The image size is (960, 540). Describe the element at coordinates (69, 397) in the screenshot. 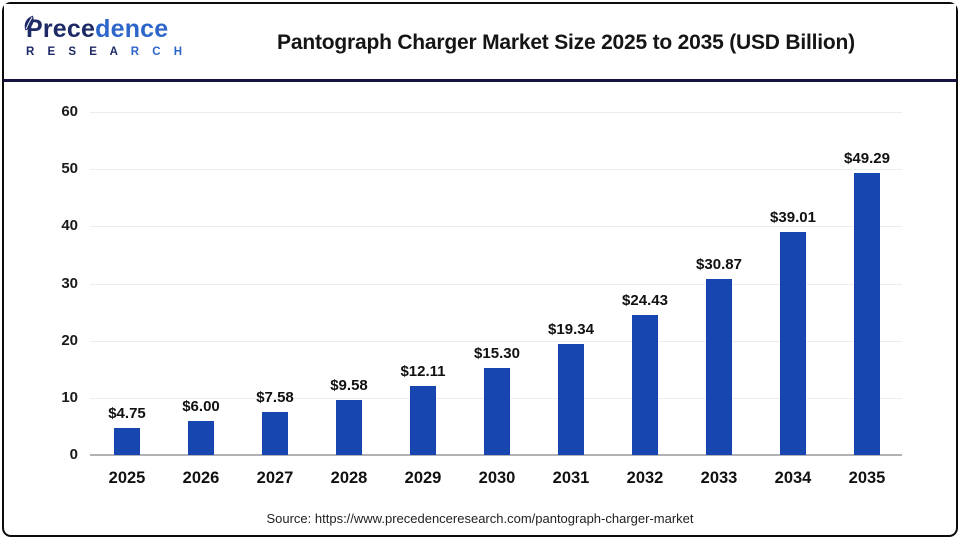

I see `y-axis-tick-10: 10` at that location.